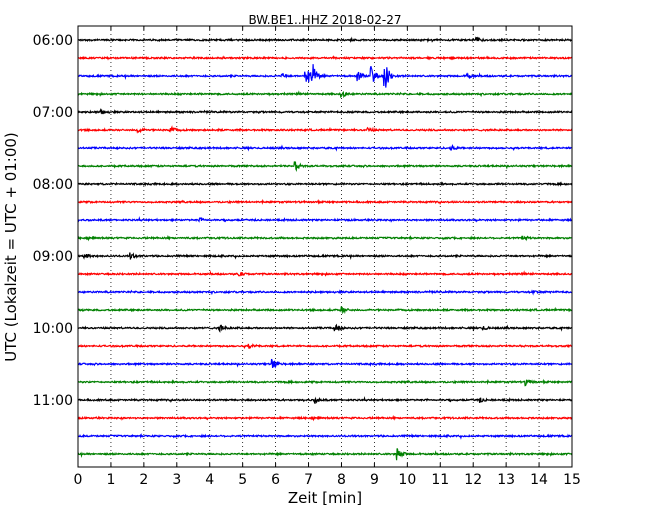 This screenshot has height=520, width=650. What do you see at coordinates (539, 480) in the screenshot?
I see `x-tick-label: 14` at bounding box center [539, 480].